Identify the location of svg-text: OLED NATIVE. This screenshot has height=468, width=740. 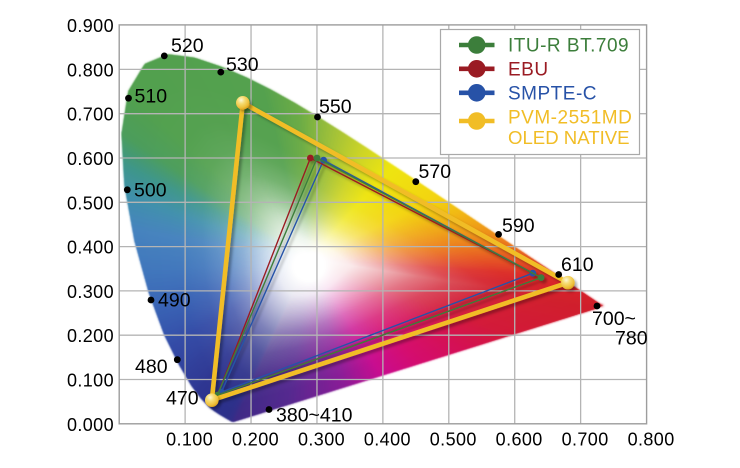
(569, 137).